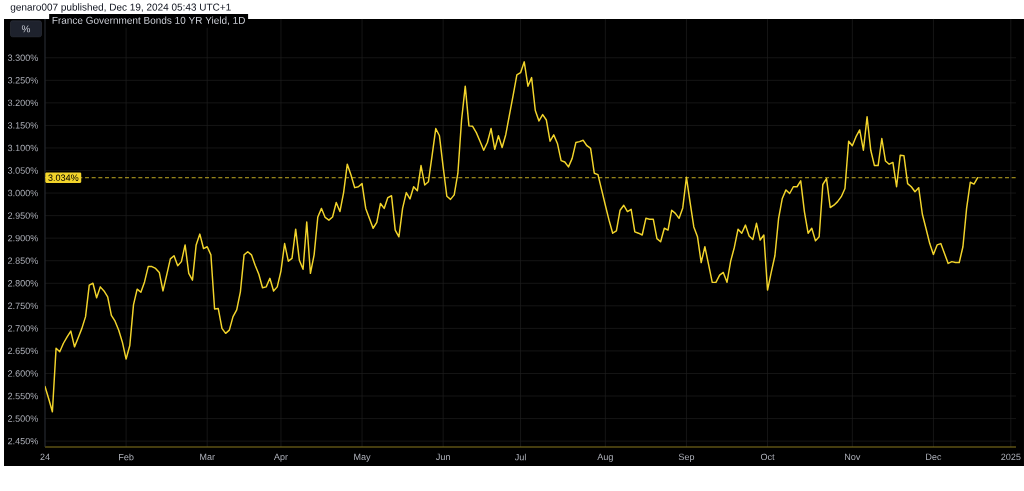  What do you see at coordinates (686, 457) in the screenshot?
I see `x-tick-label: Sep` at bounding box center [686, 457].